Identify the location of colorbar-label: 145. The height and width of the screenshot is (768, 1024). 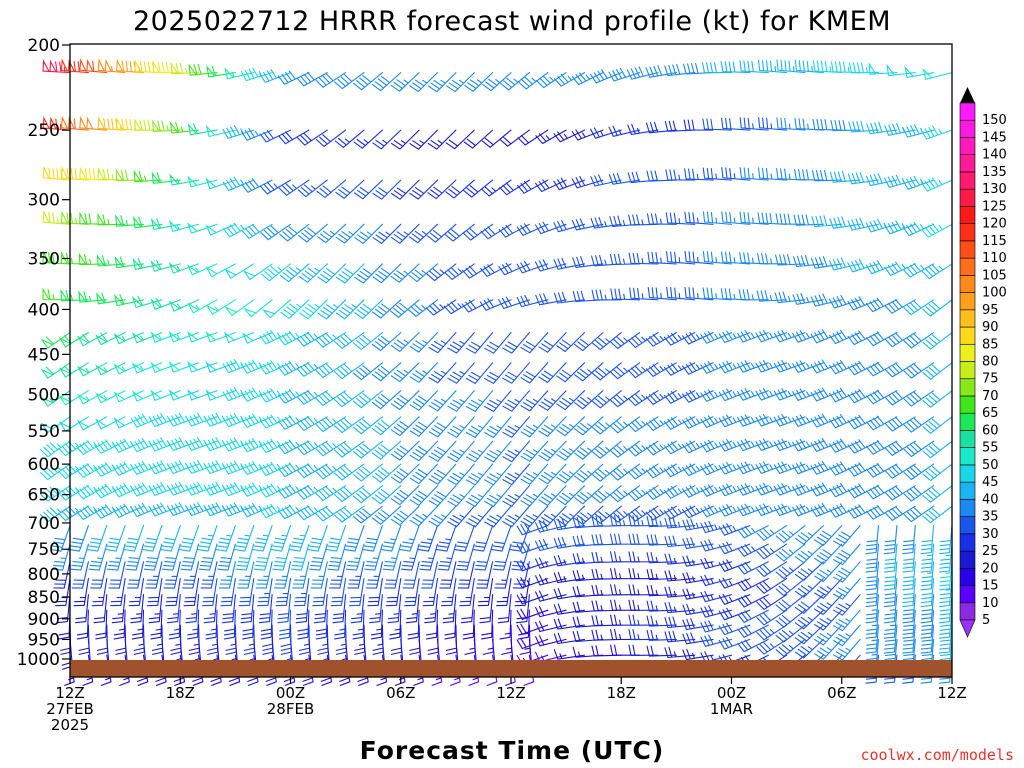
(994, 137).